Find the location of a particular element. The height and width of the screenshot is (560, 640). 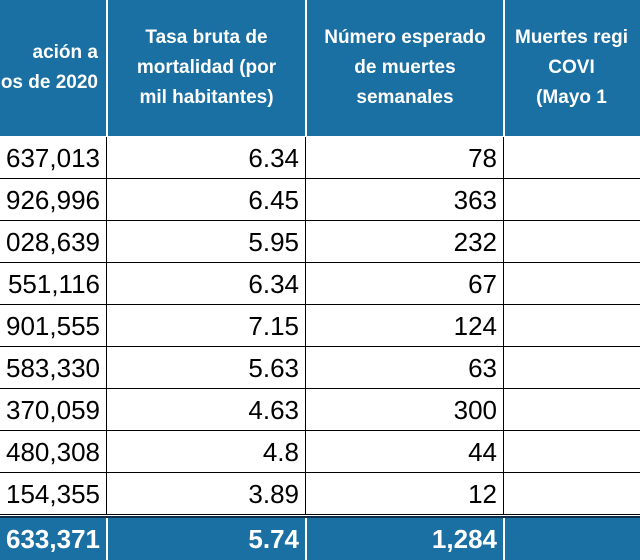

cell-expected-deaths: 44 is located at coordinates (404, 452).